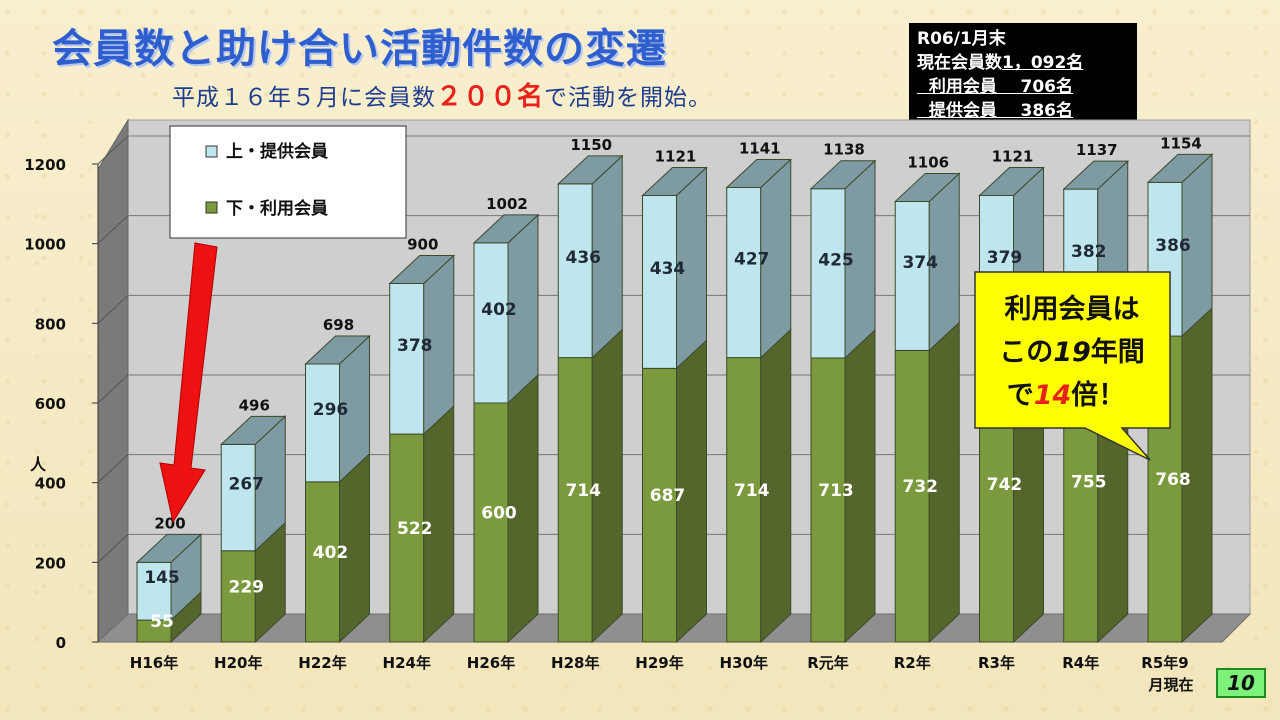 This screenshot has width=1280, height=720. Describe the element at coordinates (676, 156) in the screenshot. I see `data-label-total: 1121` at that location.